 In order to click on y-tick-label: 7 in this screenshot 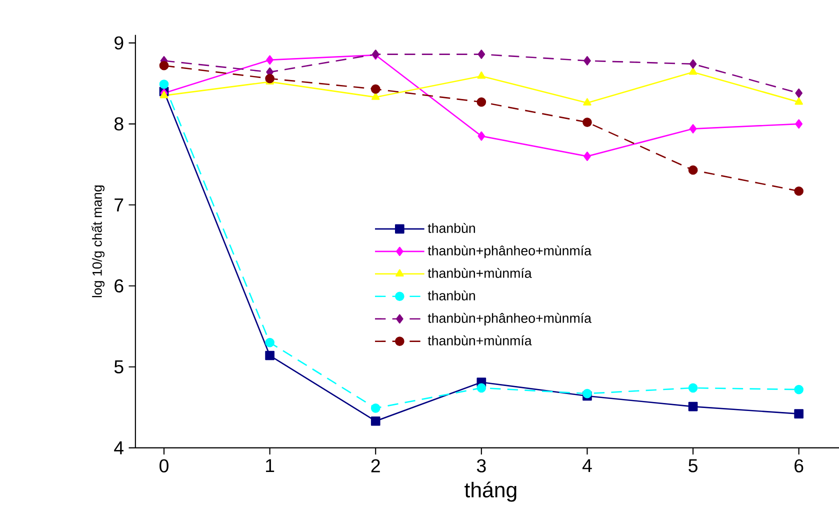, I will do `click(119, 205)`.